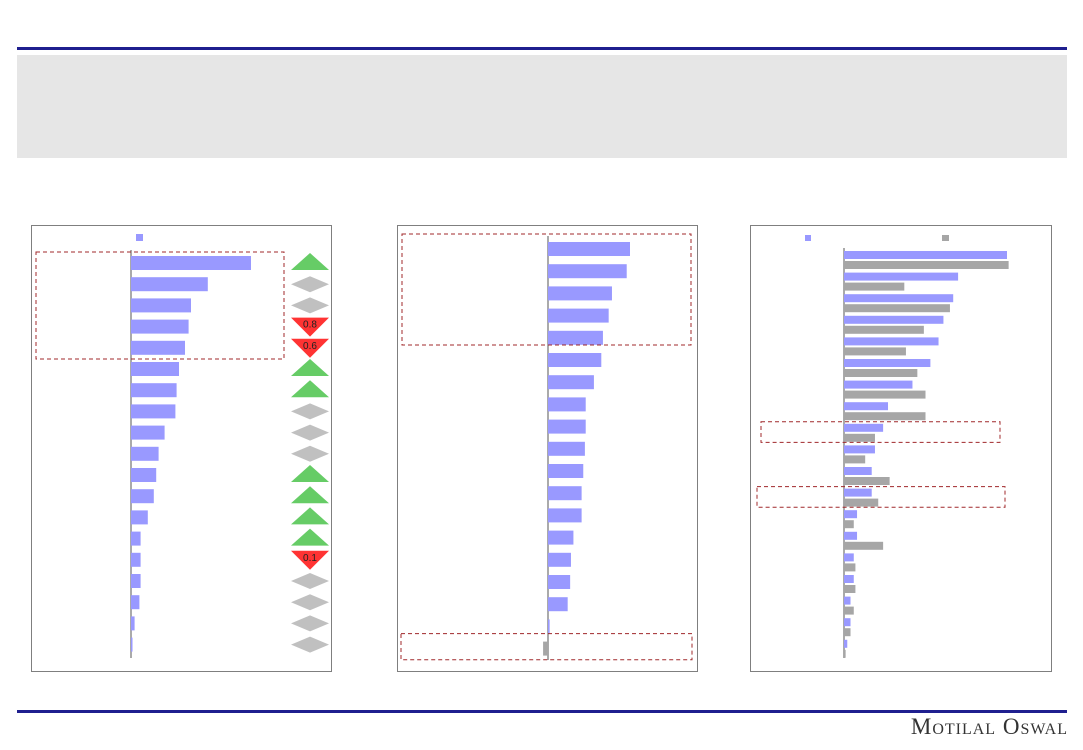 The width and height of the screenshot is (1083, 750). Describe the element at coordinates (139, 237) in the screenshot. I see `legend-swatch` at that location.